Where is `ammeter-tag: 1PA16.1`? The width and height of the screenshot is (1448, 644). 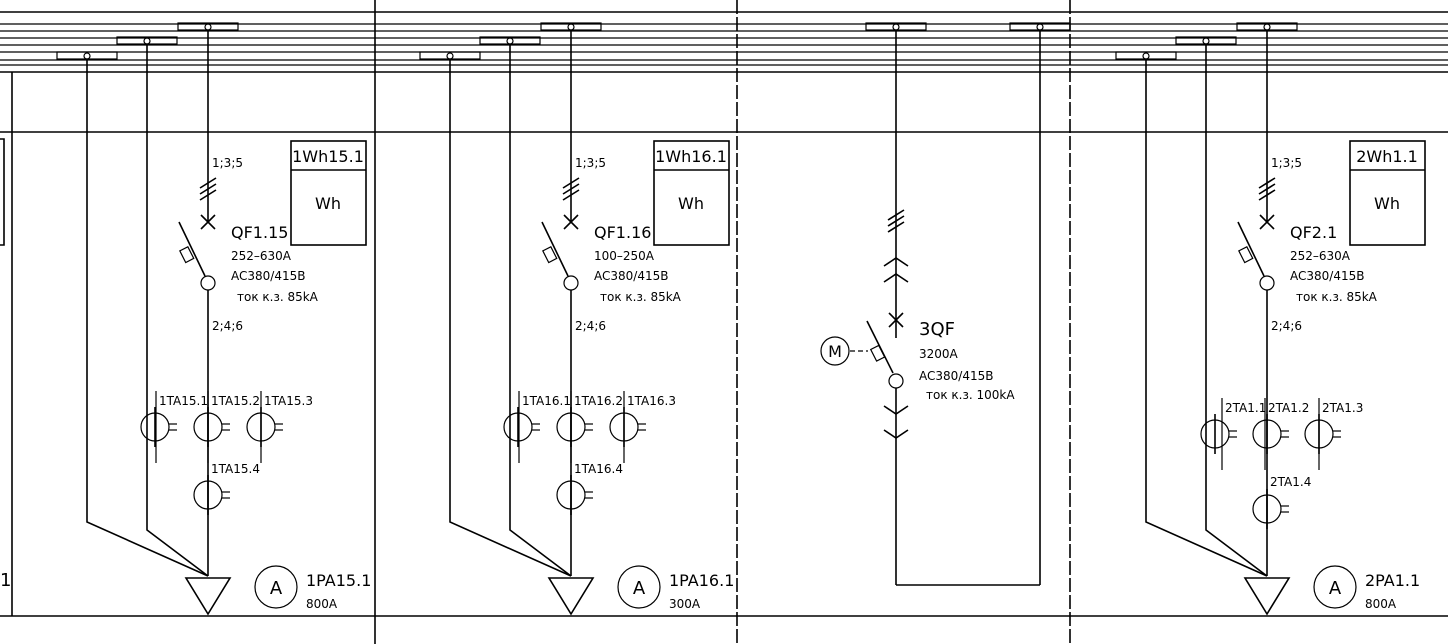 ammeter-tag: 1PA16.1 is located at coordinates (701, 580).